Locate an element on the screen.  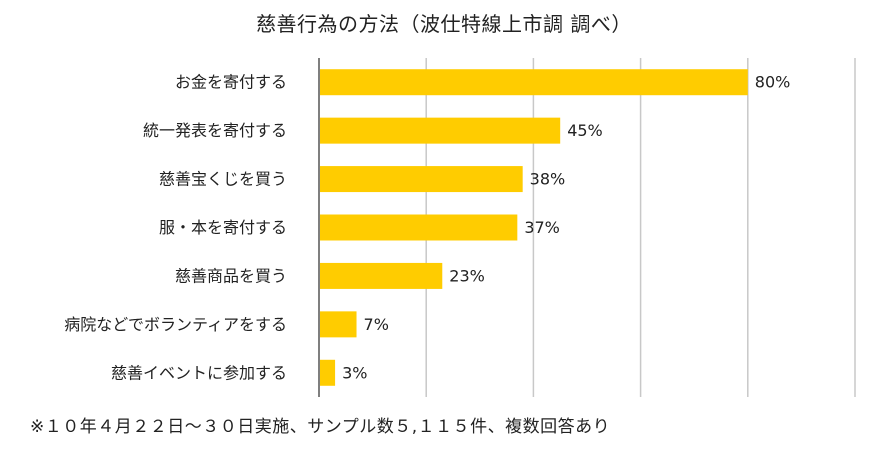
category-label: 慈善商品を買う is located at coordinates (231, 275).